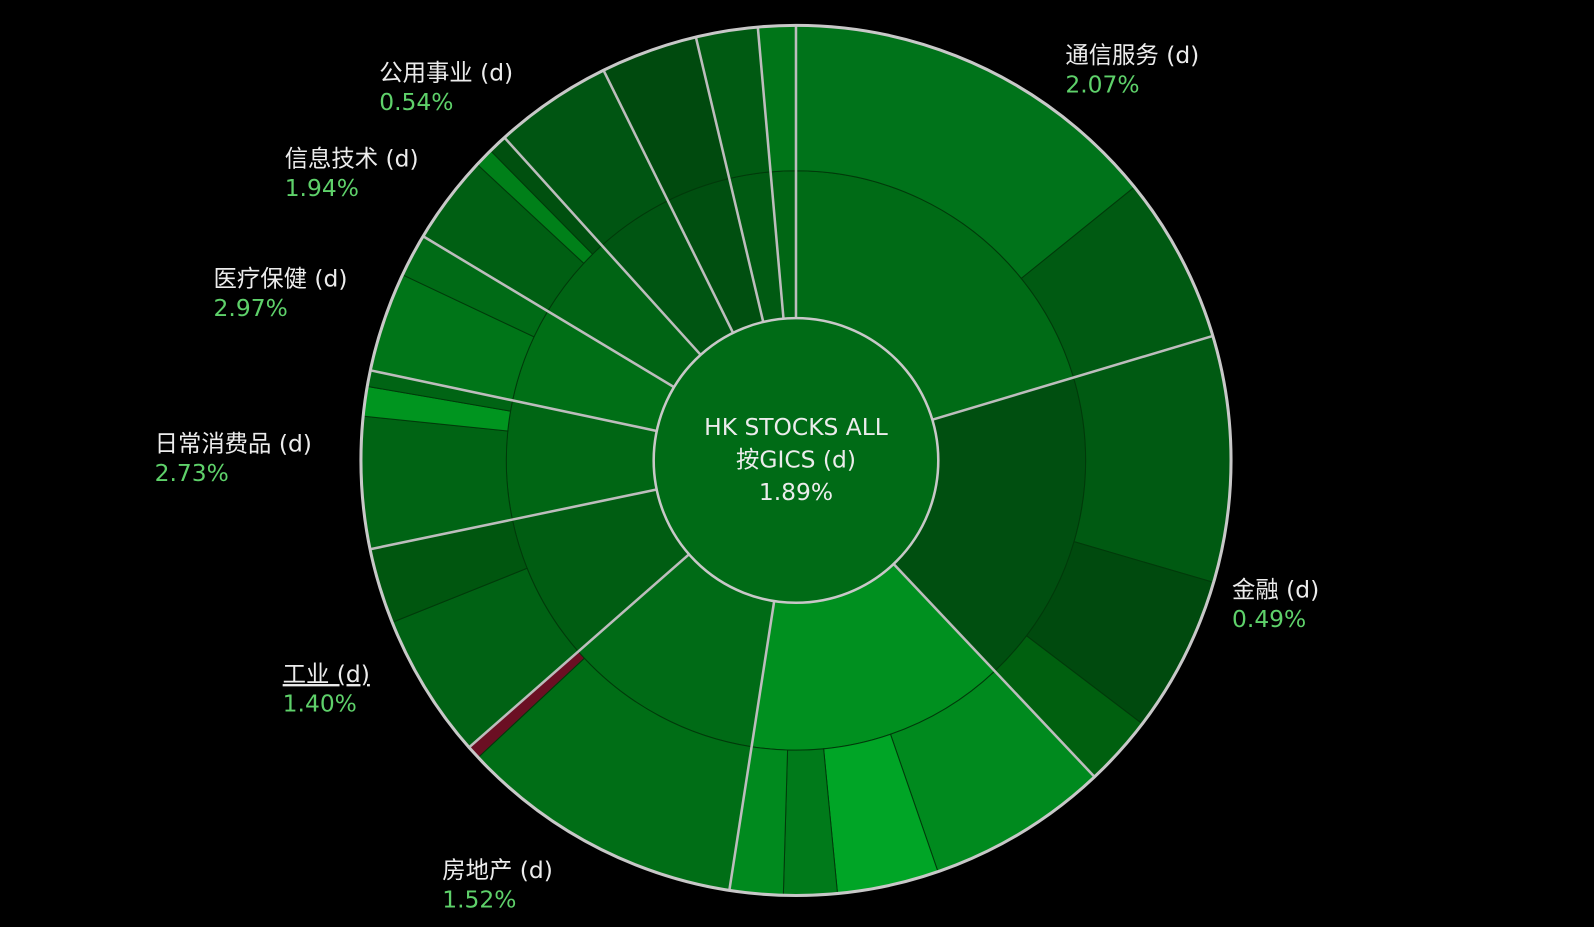 The height and width of the screenshot is (927, 1594). What do you see at coordinates (352, 159) in the screenshot?
I see `sector-label: 信息技术 (d)` at bounding box center [352, 159].